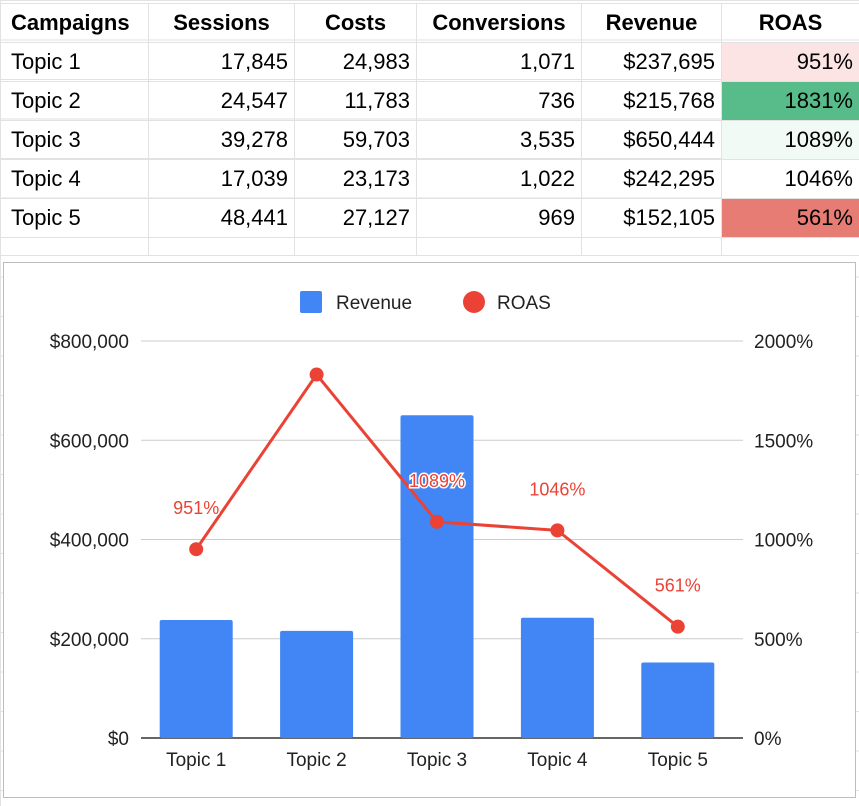 This screenshot has width=859, height=806. Describe the element at coordinates (221, 101) in the screenshot. I see `cell-sessions: 24,547` at that location.